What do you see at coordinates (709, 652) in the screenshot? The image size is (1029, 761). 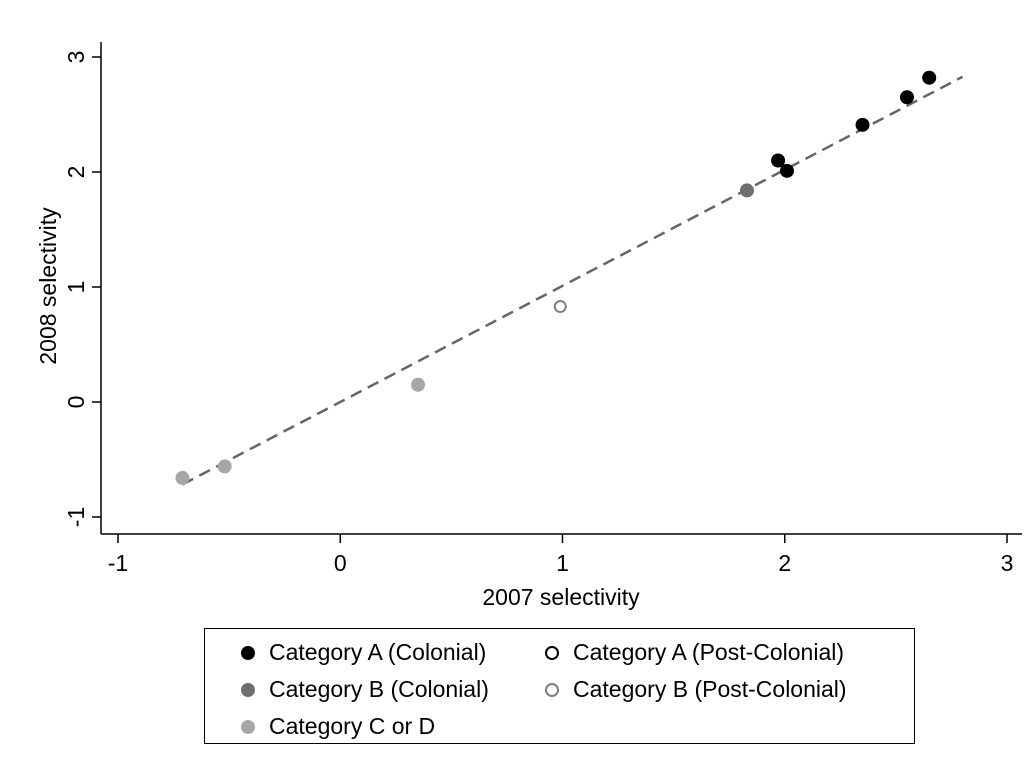 I see `legend-label: Category A (Post-Colonial)` at bounding box center [709, 652].